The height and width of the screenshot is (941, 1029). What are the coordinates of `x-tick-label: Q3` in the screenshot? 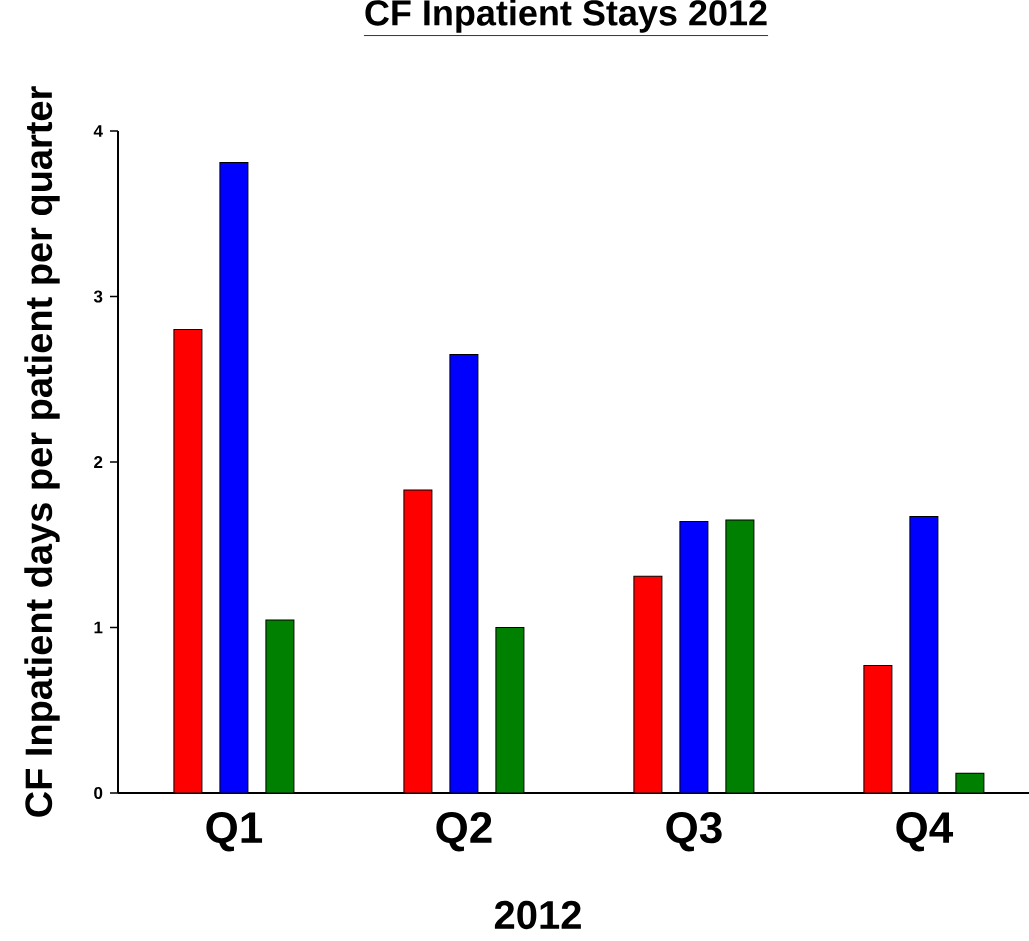 It's located at (694, 832).